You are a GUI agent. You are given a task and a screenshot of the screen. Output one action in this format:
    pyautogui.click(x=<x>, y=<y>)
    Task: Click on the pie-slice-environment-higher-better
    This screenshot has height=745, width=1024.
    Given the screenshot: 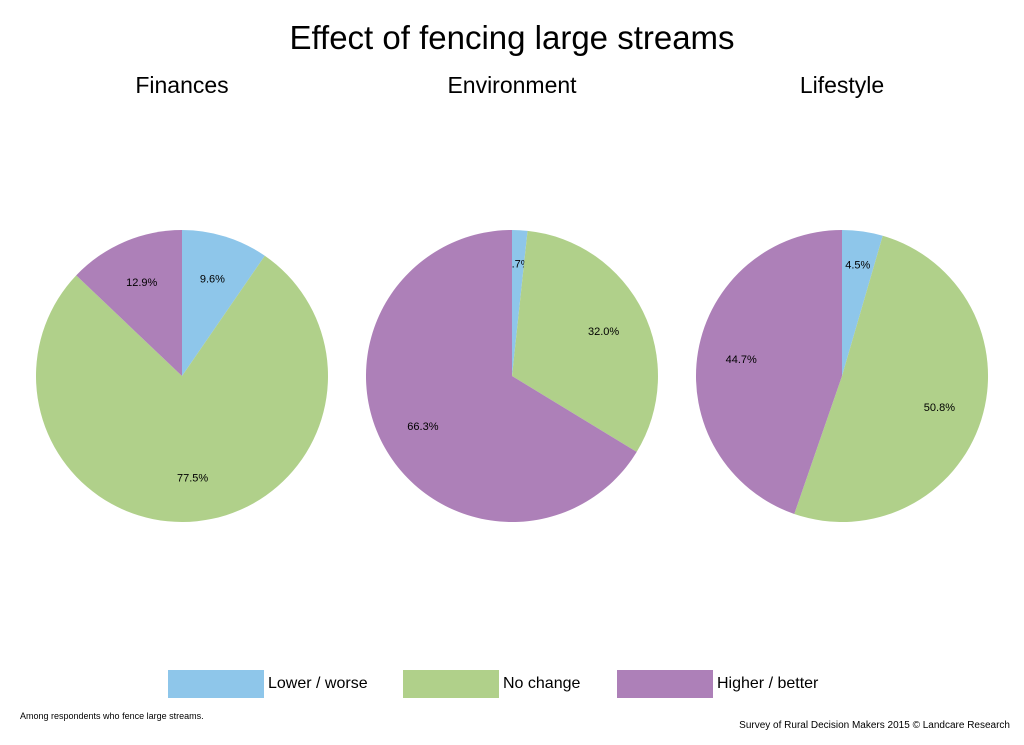 What is the action you would take?
    pyautogui.click(x=501, y=376)
    